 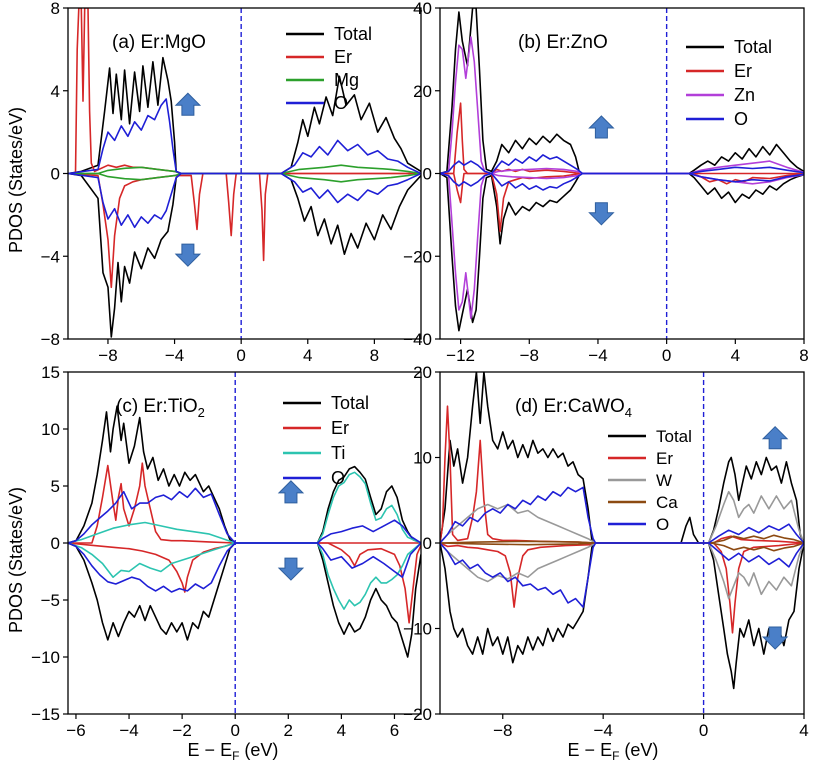 What do you see at coordinates (622, 539) in the screenshot?
I see `series-ca-spin-up-line` at bounding box center [622, 539].